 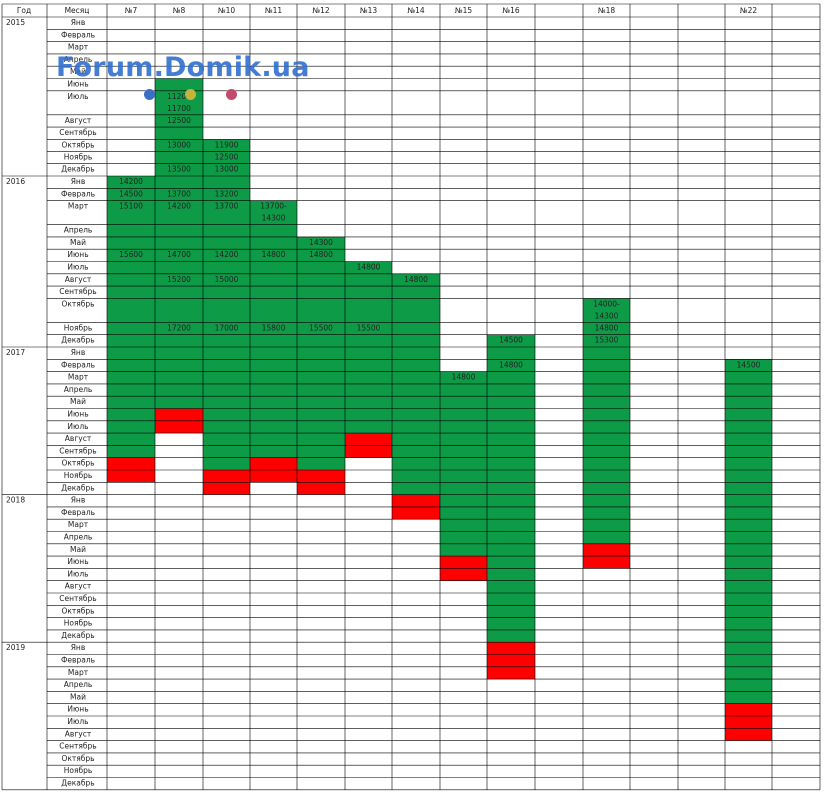 I want to click on watermark-logo: Forum.Domik.ua, so click(x=183, y=67).